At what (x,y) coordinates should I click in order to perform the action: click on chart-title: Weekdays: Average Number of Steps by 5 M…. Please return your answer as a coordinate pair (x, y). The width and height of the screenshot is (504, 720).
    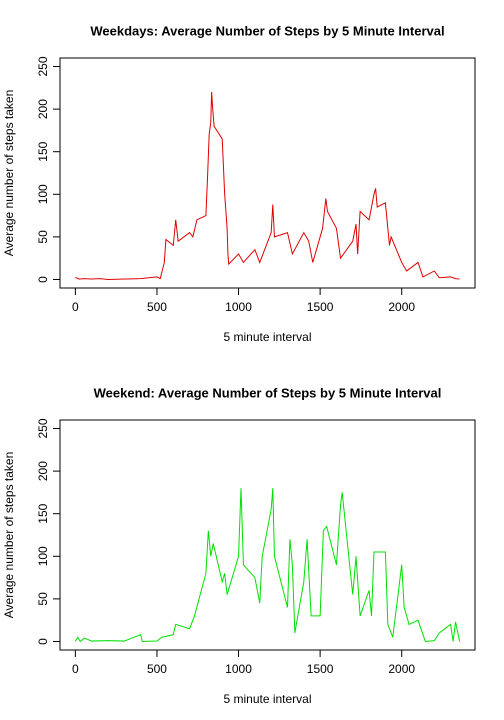
    Looking at the image, I should click on (267, 30).